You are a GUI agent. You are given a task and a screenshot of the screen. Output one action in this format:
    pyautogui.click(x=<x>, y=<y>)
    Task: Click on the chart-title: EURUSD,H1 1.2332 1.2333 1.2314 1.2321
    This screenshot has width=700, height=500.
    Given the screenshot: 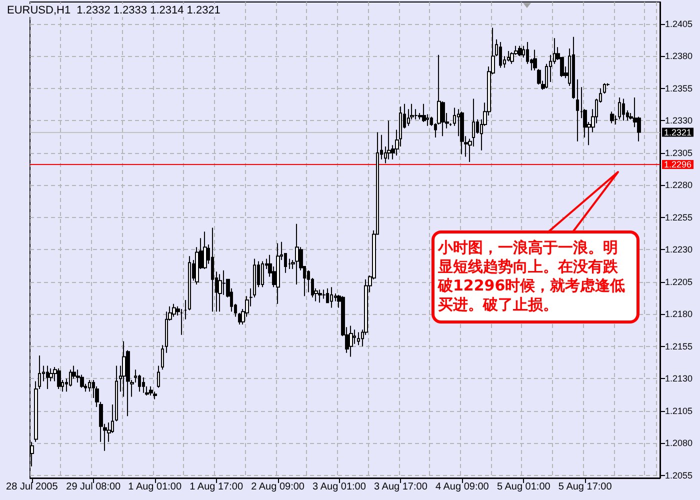 What is the action you would take?
    pyautogui.click(x=113, y=10)
    